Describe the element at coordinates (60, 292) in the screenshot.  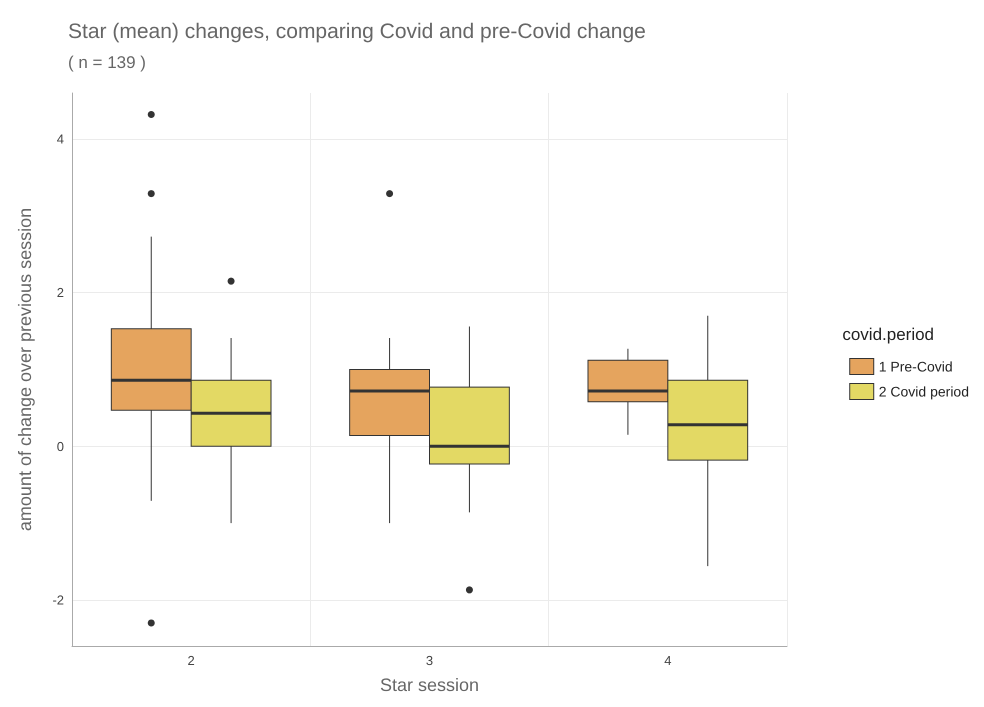
I see `y-tick-label: 2` at that location.